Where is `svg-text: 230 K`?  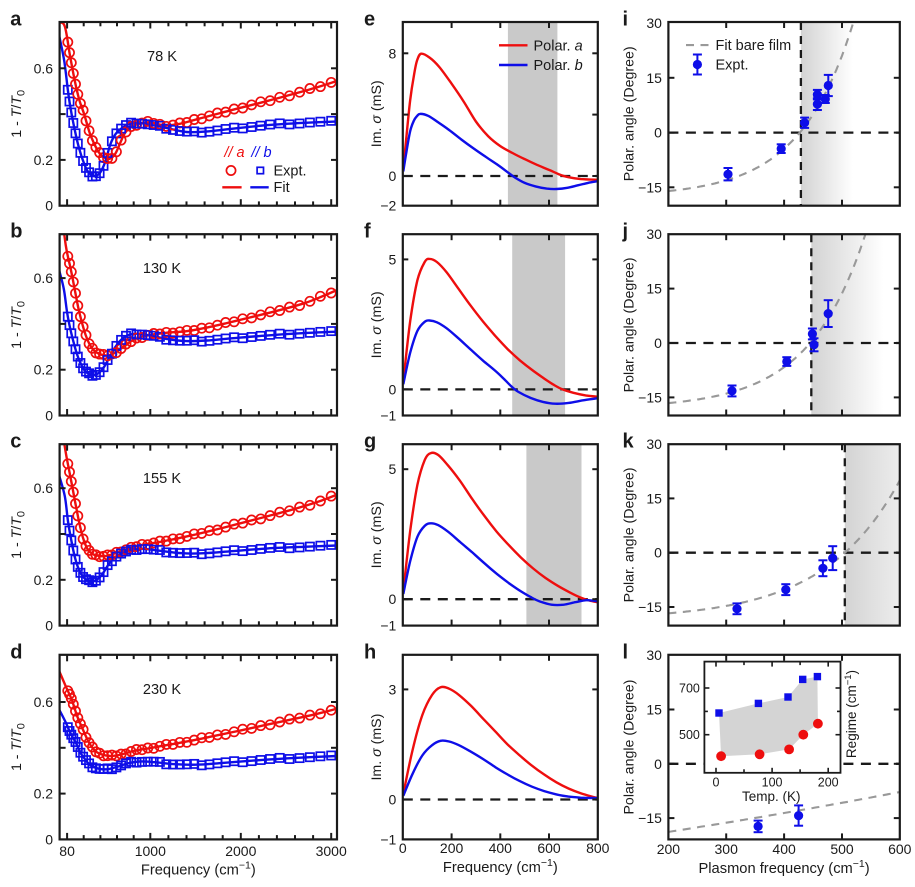
svg-text: 230 K is located at coordinates (162, 690).